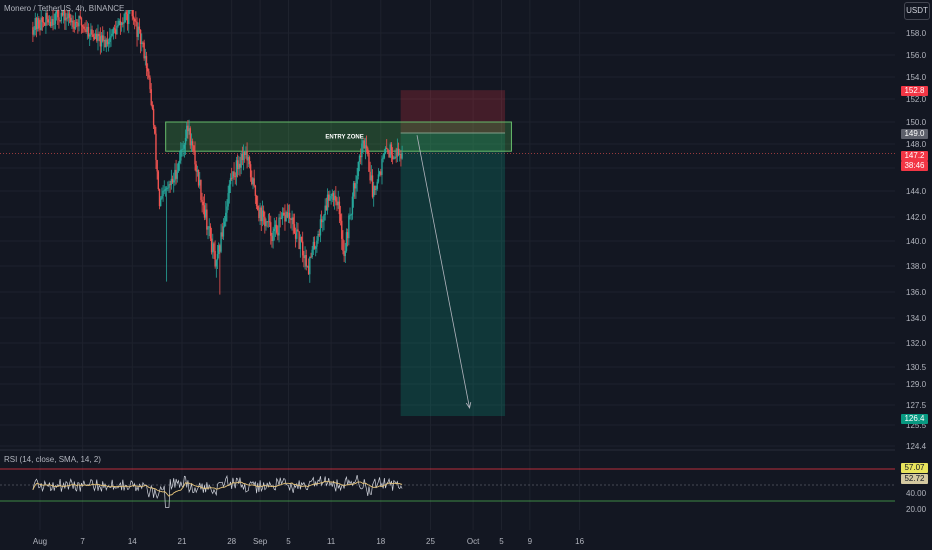 The height and width of the screenshot is (550, 932). What do you see at coordinates (473, 541) in the screenshot?
I see `time-tick-label: Oct` at bounding box center [473, 541].